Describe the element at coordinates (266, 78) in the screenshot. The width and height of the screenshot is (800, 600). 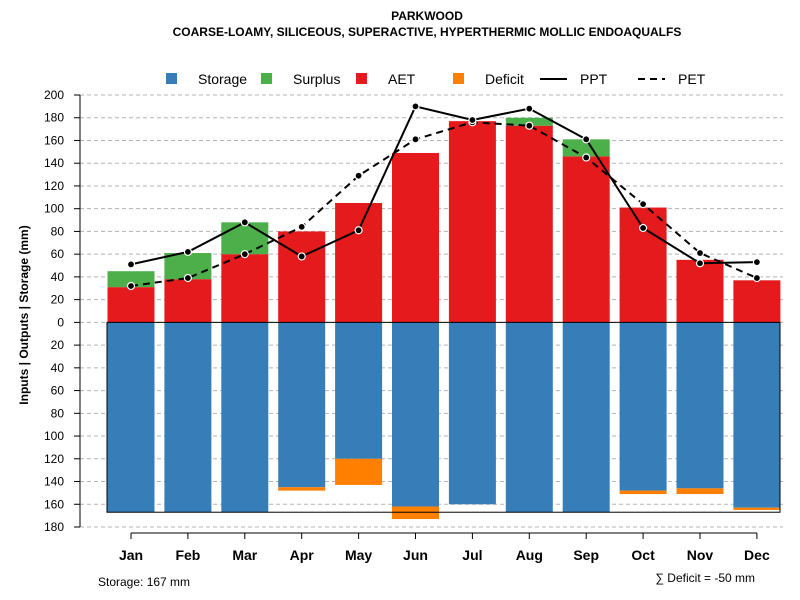
I see `legend-swatch-surplus` at that location.